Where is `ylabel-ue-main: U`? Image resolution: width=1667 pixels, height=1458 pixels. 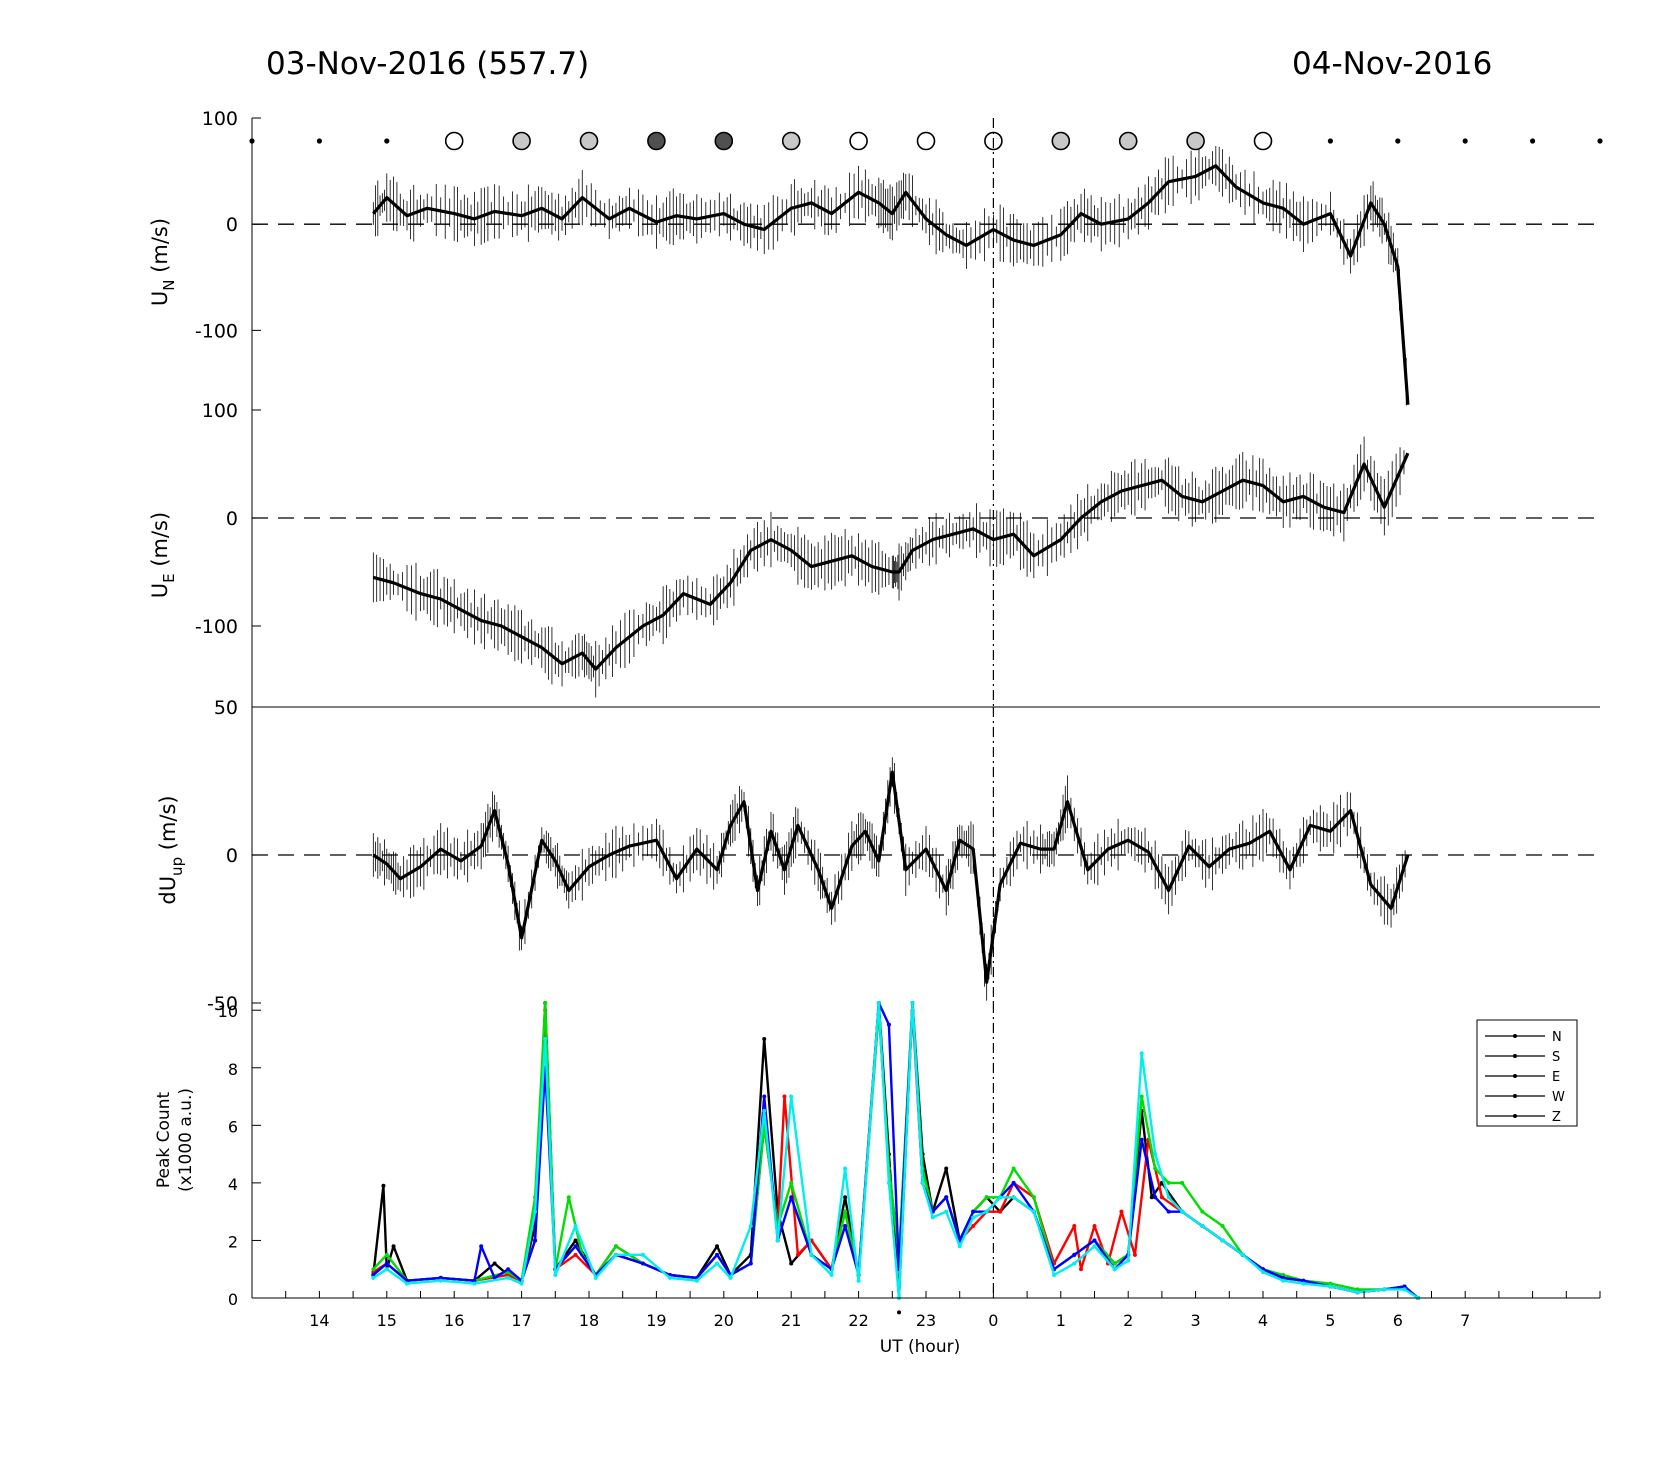 ylabel-ue-main: U is located at coordinates (160, 590).